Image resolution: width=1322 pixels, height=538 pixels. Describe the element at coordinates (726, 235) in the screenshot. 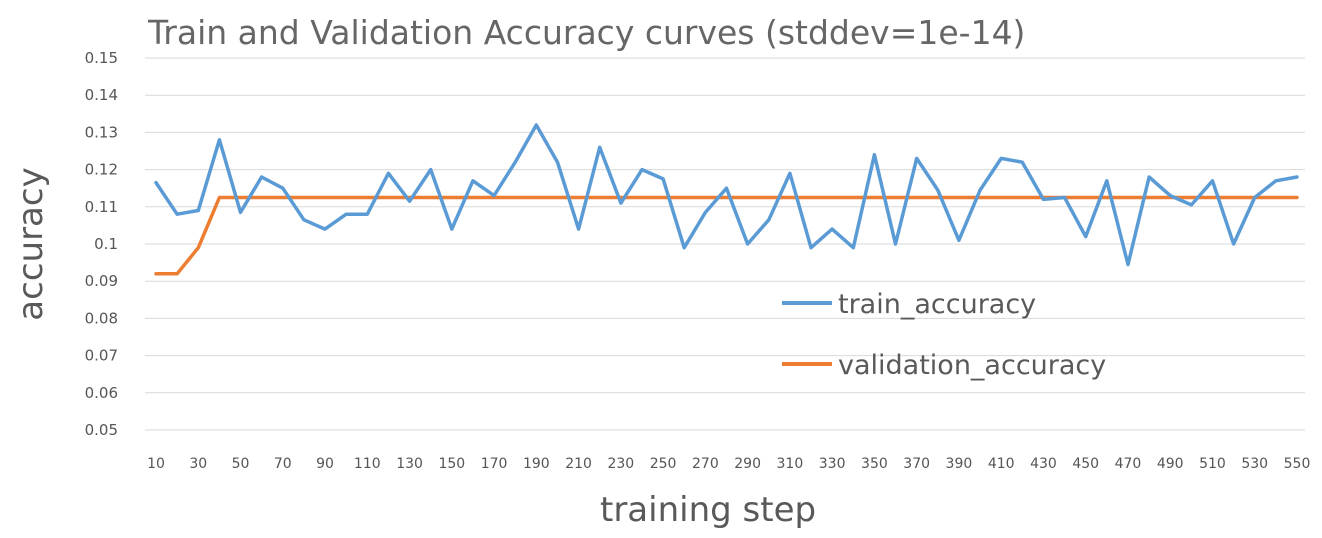

I see `series-line-validation-accuracy` at that location.